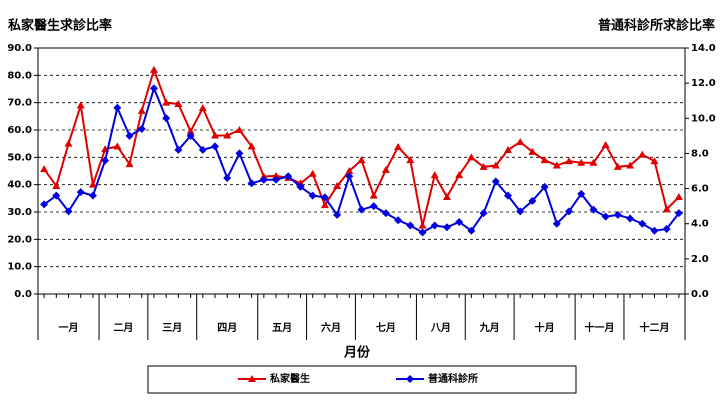 This screenshot has width=725, height=400. I want to click on x-group-label: 八月, so click(440, 328).